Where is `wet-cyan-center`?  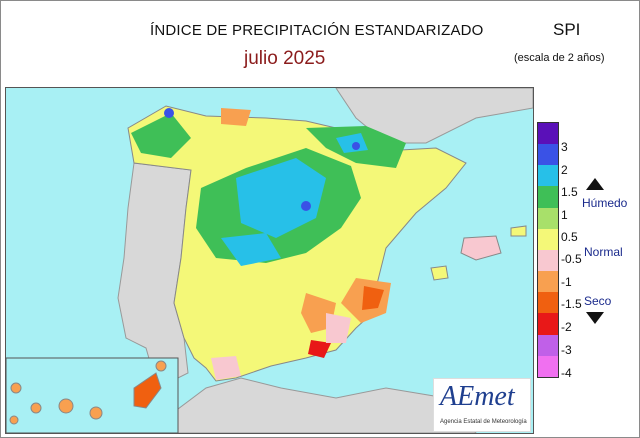 wet-cyan-center is located at coordinates (281, 198).